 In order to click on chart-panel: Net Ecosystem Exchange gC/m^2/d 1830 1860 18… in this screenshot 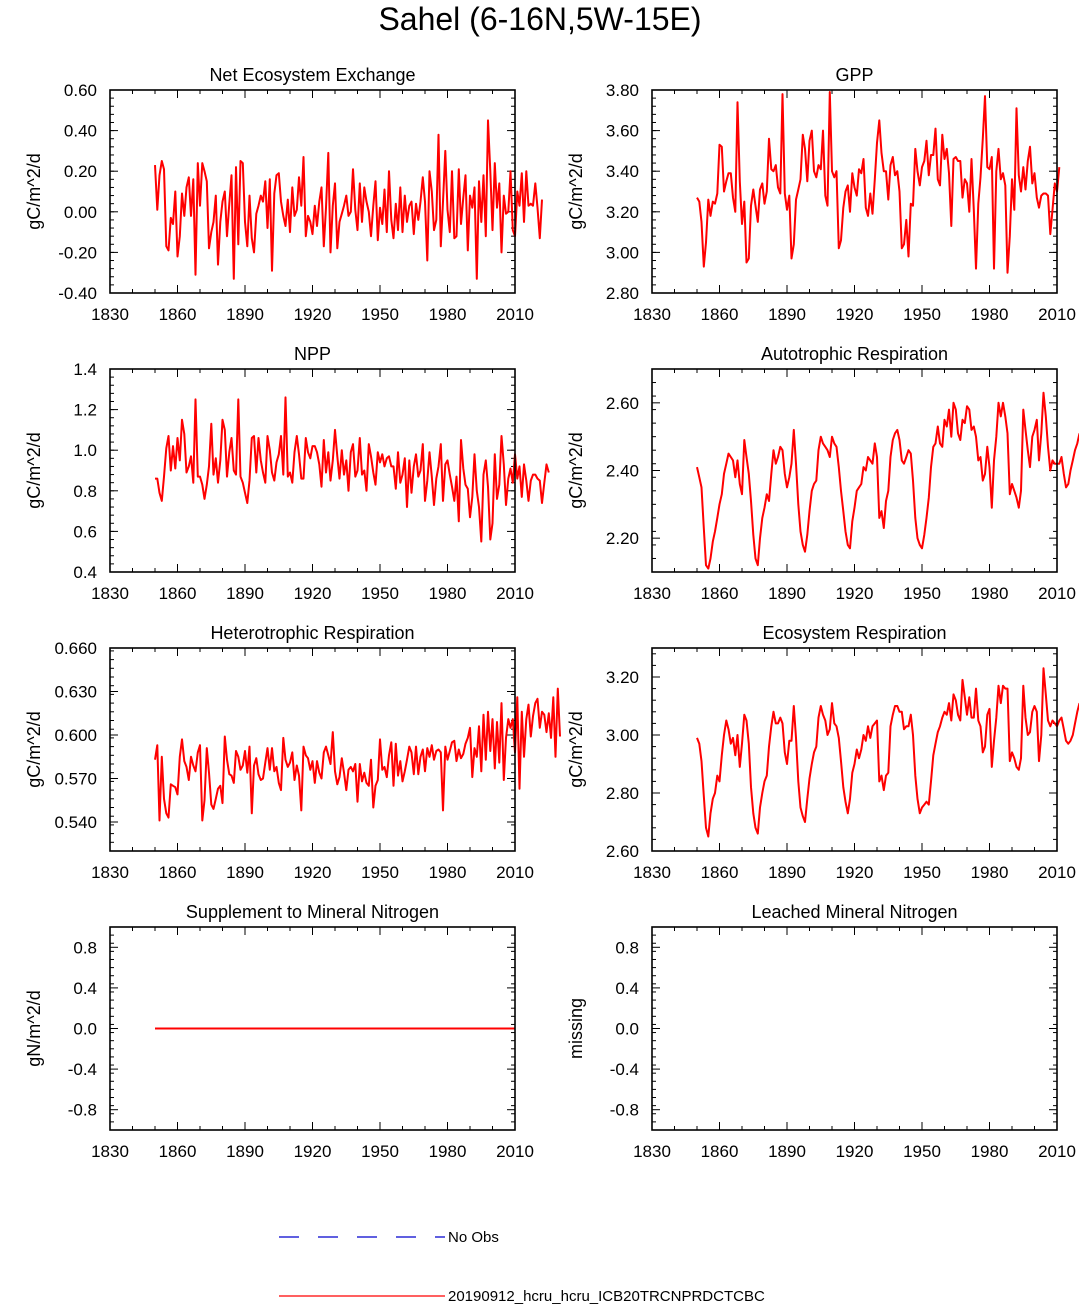, I will do `click(283, 194)`.